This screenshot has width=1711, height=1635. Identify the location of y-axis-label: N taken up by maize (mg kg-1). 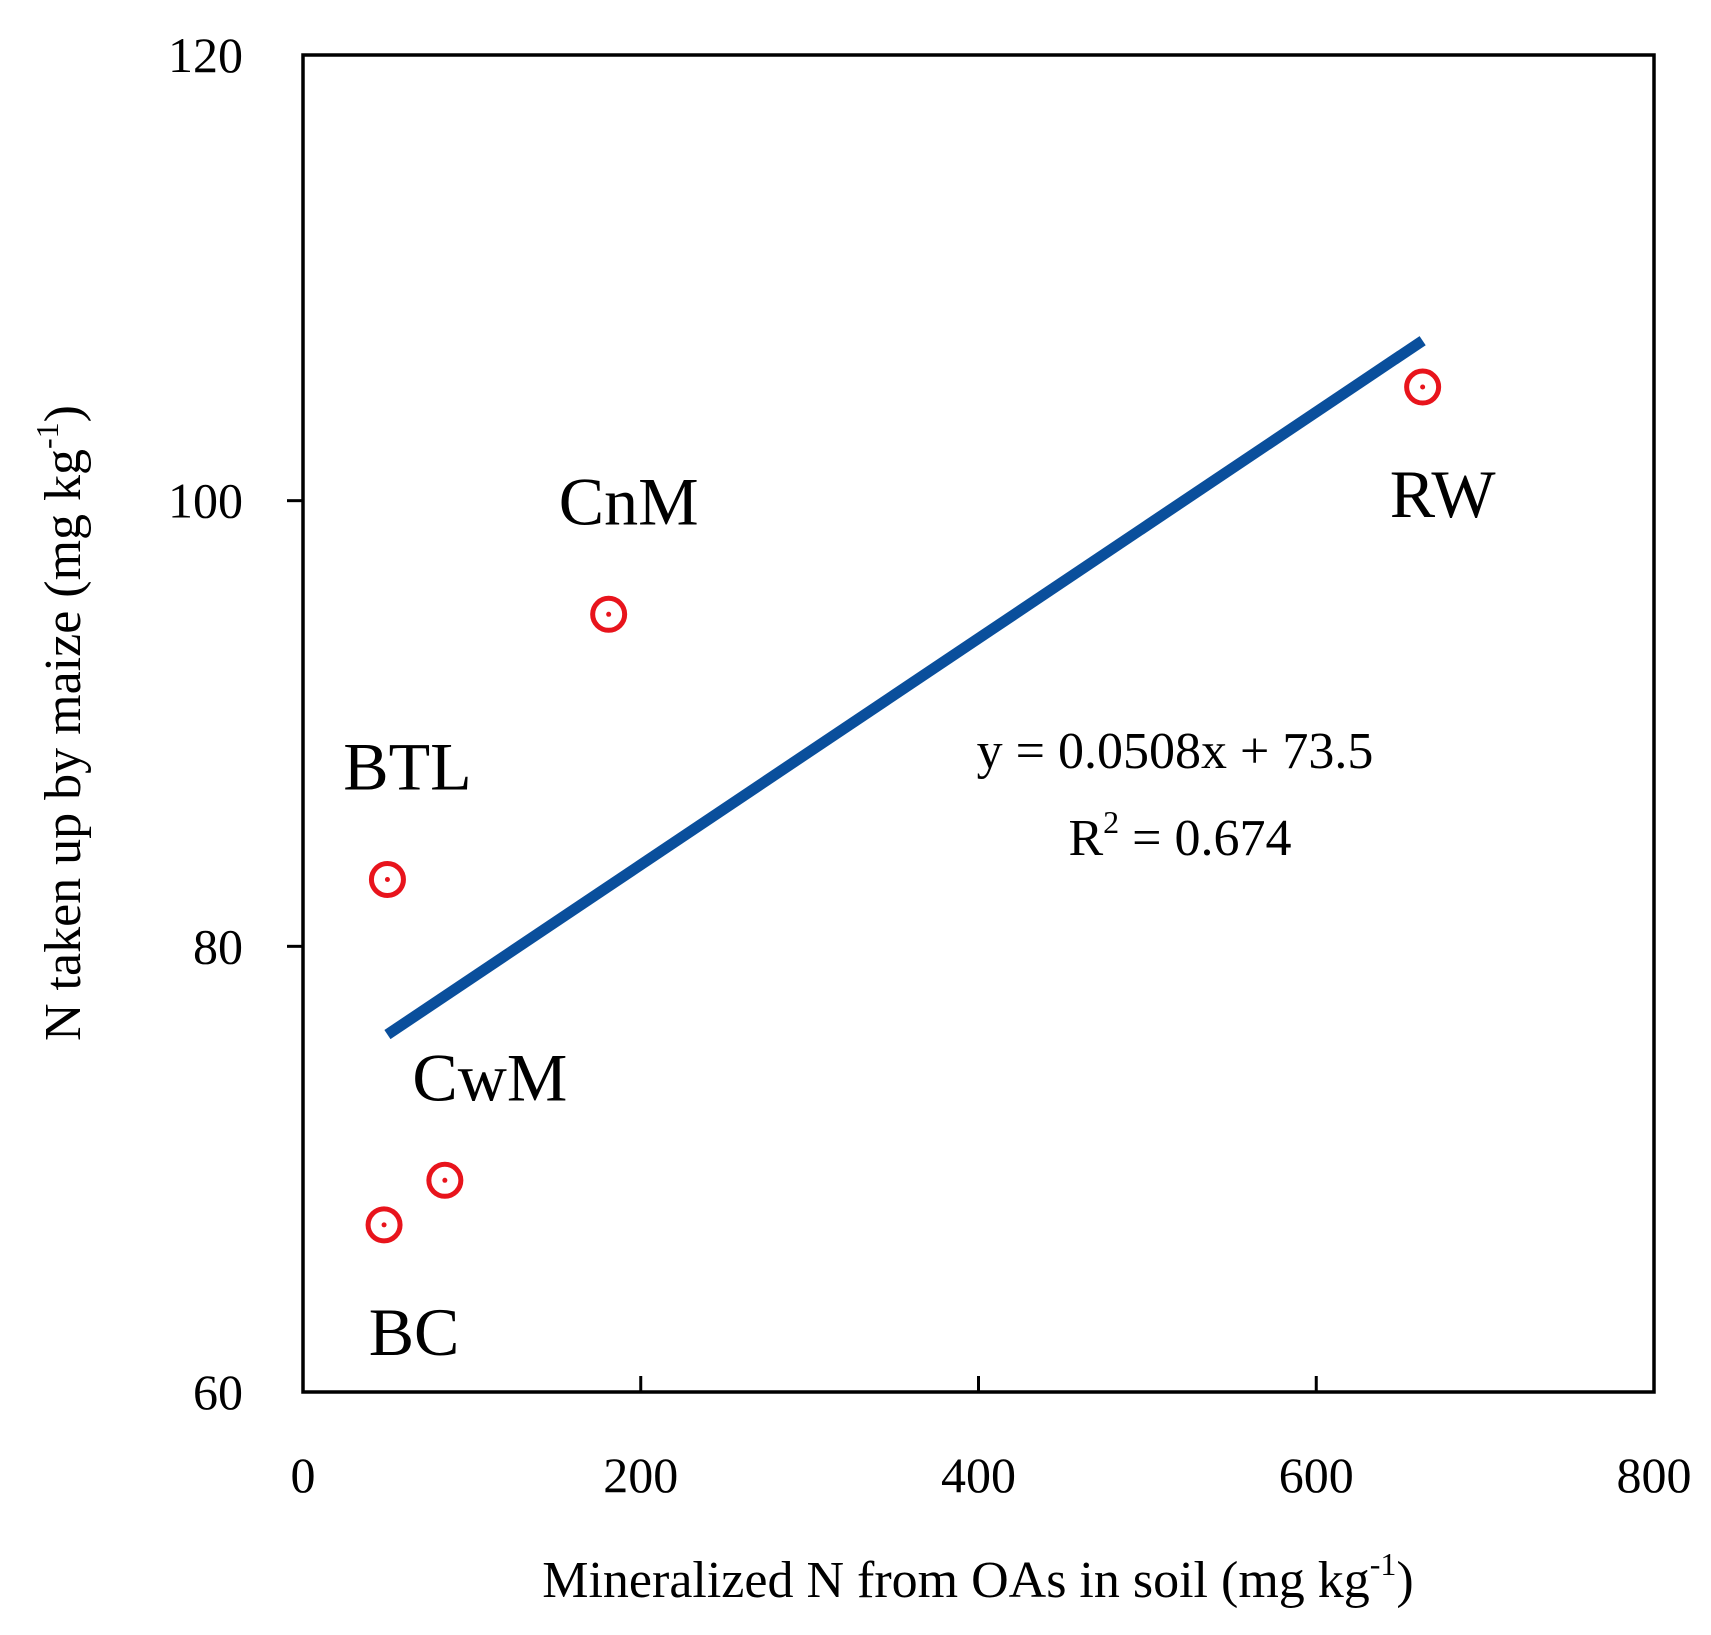
(60, 723).